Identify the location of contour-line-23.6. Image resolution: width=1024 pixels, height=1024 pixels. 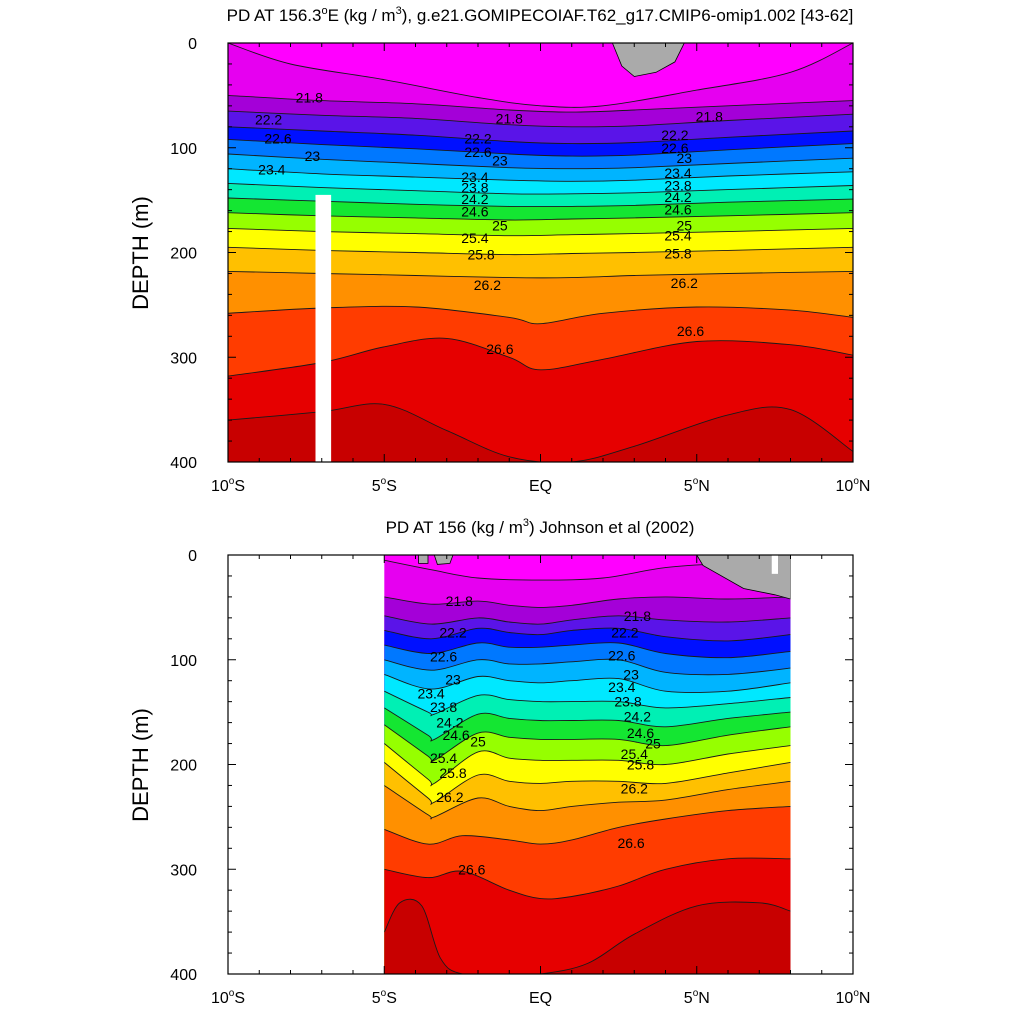
(540, 175).